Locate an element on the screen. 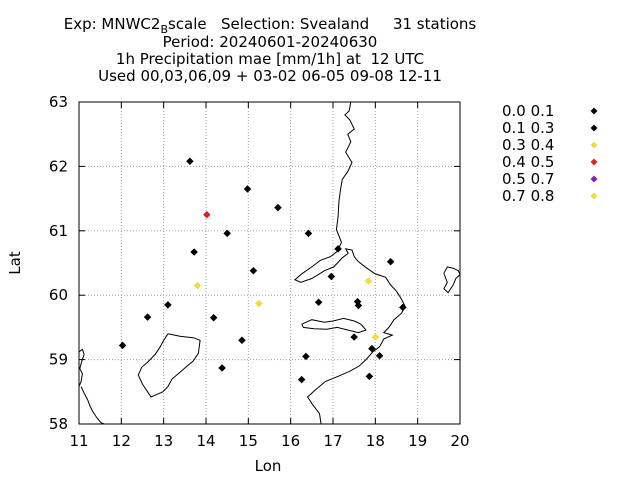 The height and width of the screenshot is (480, 640). x-tick-label: 18 is located at coordinates (375, 441).